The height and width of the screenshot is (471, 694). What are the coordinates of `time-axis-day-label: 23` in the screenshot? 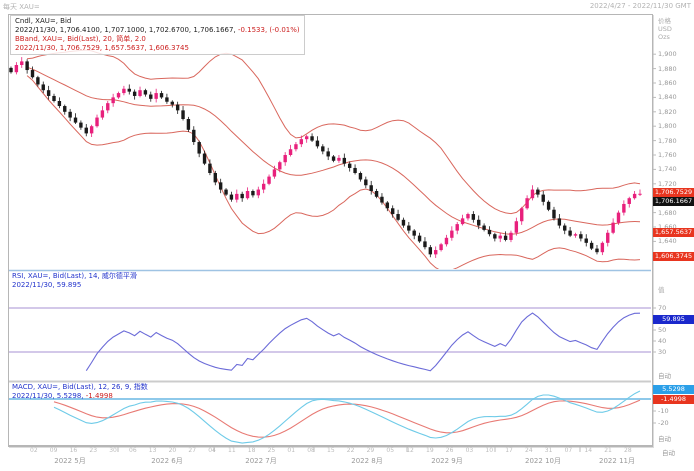 It's located at (93, 450).